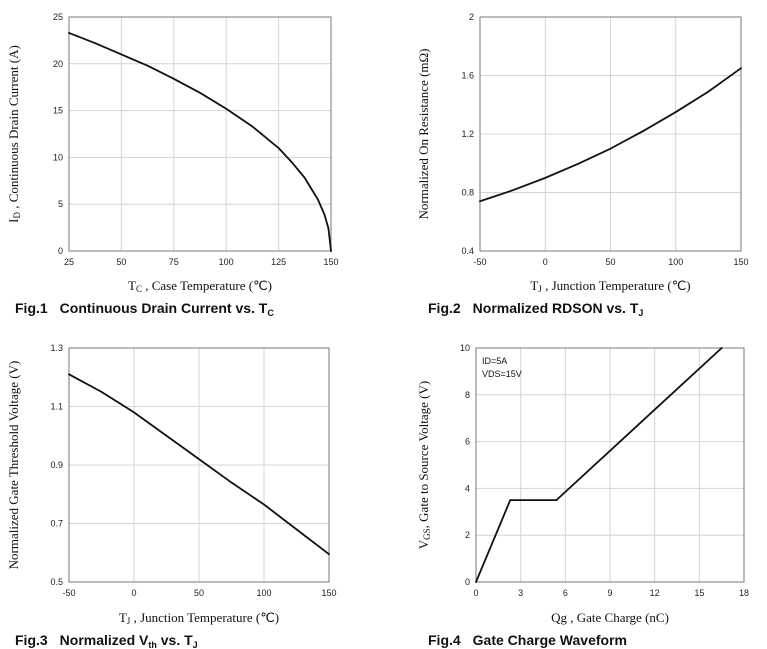 Image resolution: width=767 pixels, height=649 pixels. Describe the element at coordinates (465, 348) in the screenshot. I see `y-tick-label: 10` at that location.